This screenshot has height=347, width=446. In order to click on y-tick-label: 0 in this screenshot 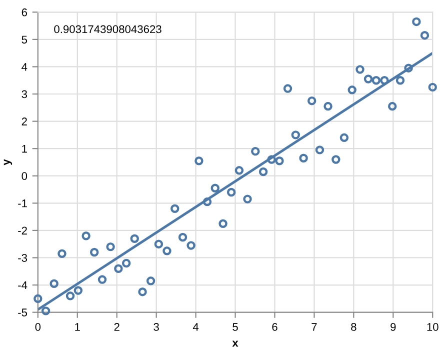, I will do `click(25, 176)`.